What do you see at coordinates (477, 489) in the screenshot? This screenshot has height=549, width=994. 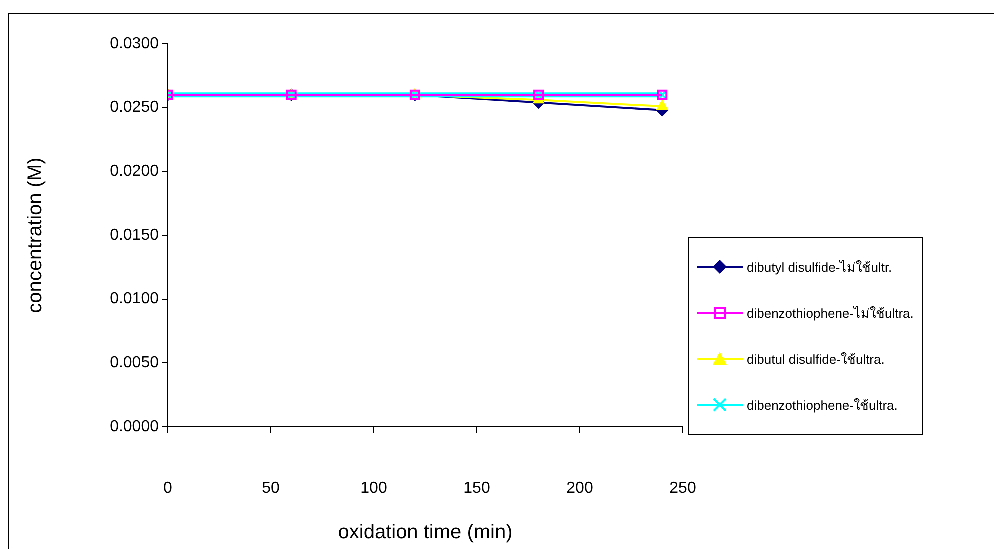 I see `x-tick-label: 150` at bounding box center [477, 489].